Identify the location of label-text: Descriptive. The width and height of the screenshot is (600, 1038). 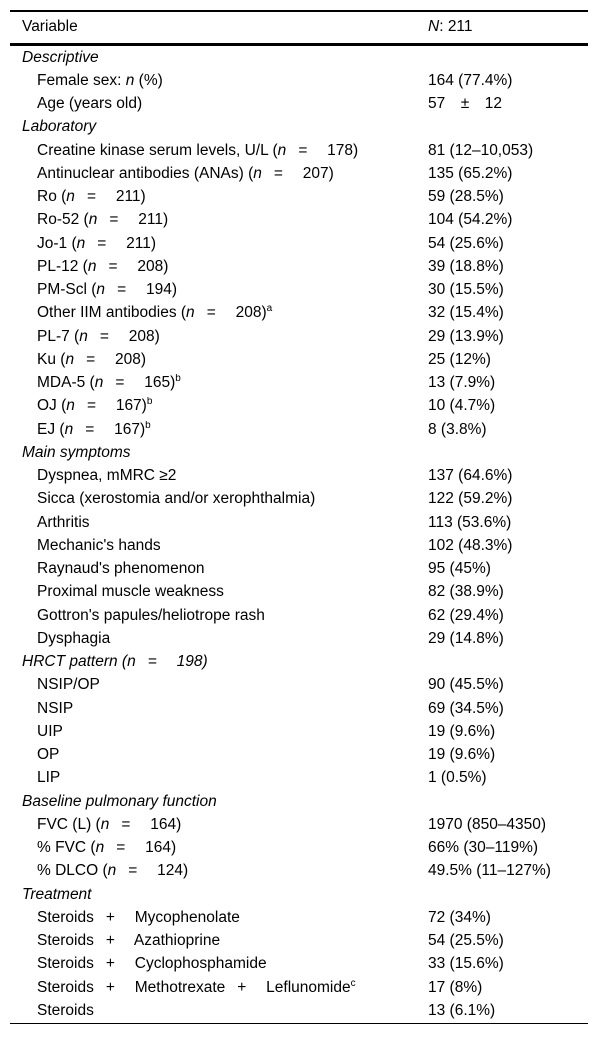
(60, 57).